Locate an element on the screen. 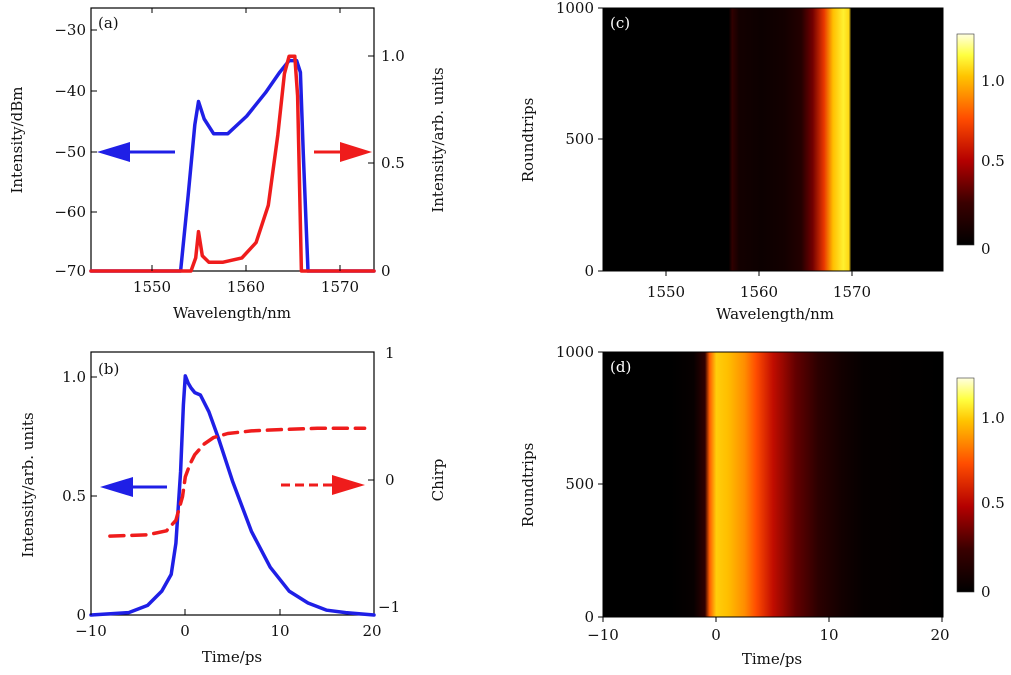  panel-a-frame is located at coordinates (232, 139).